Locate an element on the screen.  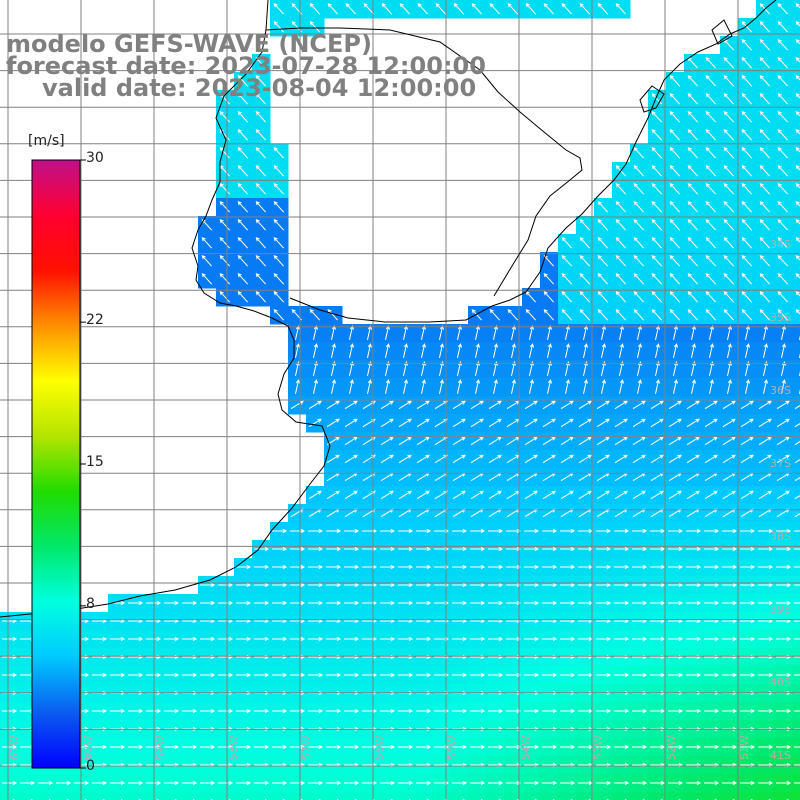
colorbar-unit: [m/s] is located at coordinates (46, 141).